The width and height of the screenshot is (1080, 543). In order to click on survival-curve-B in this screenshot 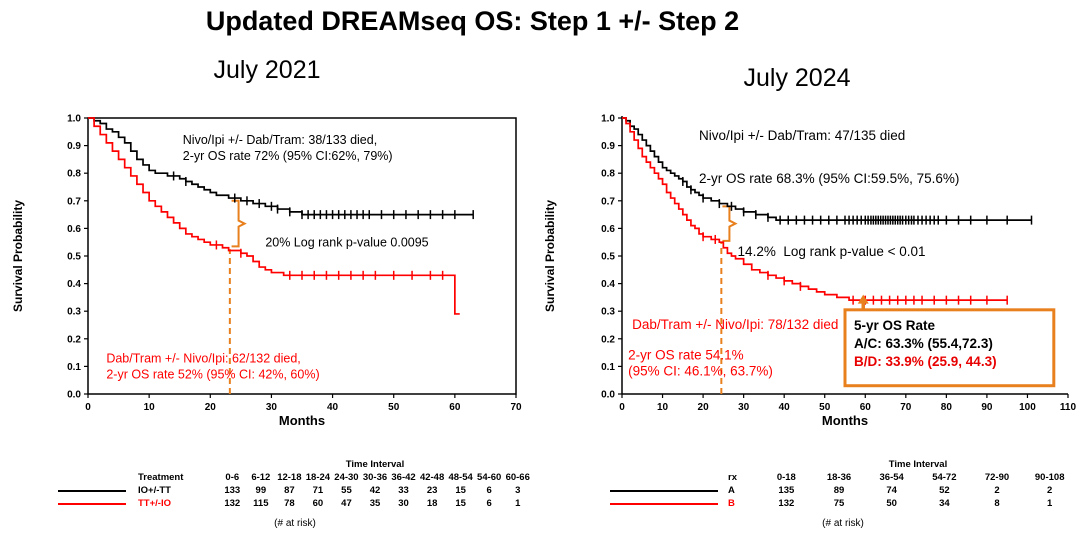, I will do `click(815, 209)`.